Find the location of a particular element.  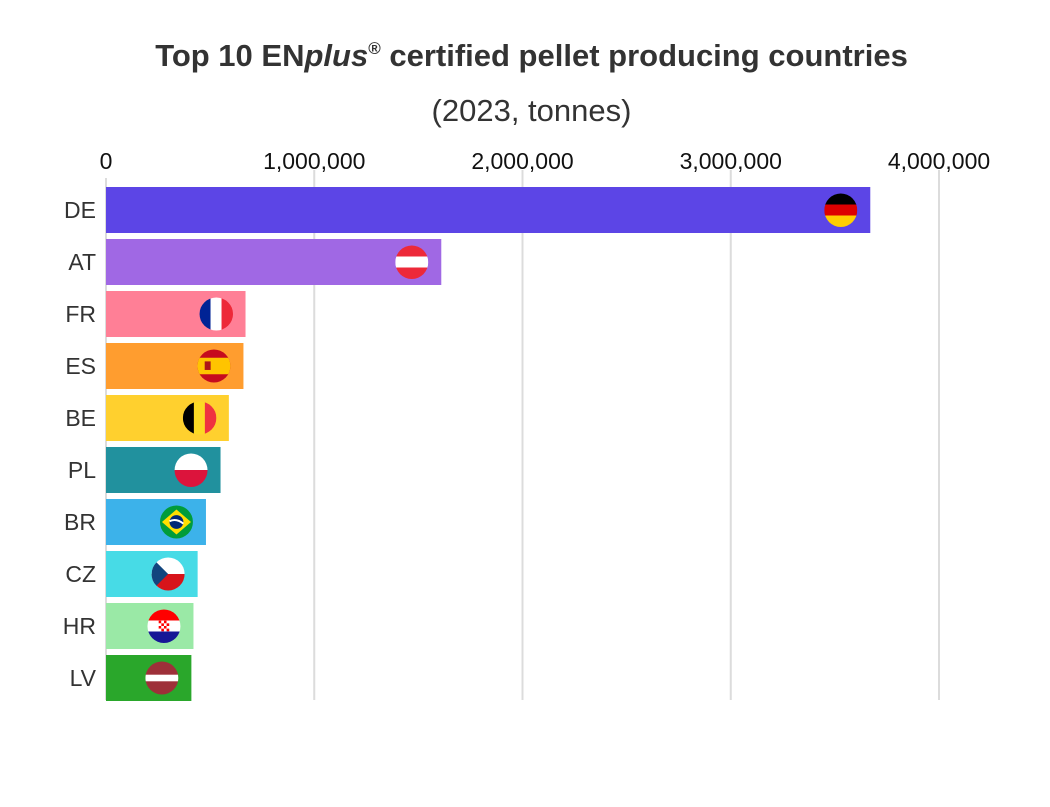

spain-flag is located at coordinates (214, 366).